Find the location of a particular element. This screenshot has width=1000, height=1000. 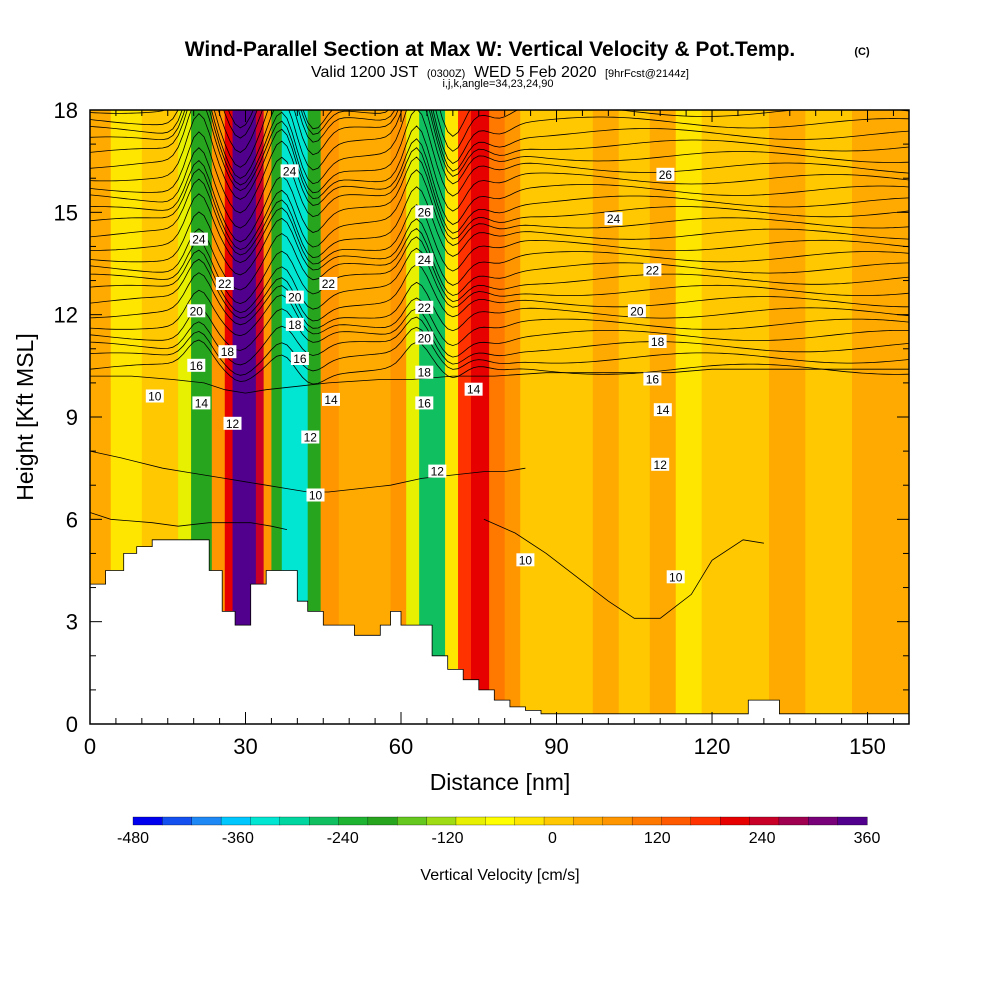

y-axis-label: Height [Kft MSL] is located at coordinates (25, 416).